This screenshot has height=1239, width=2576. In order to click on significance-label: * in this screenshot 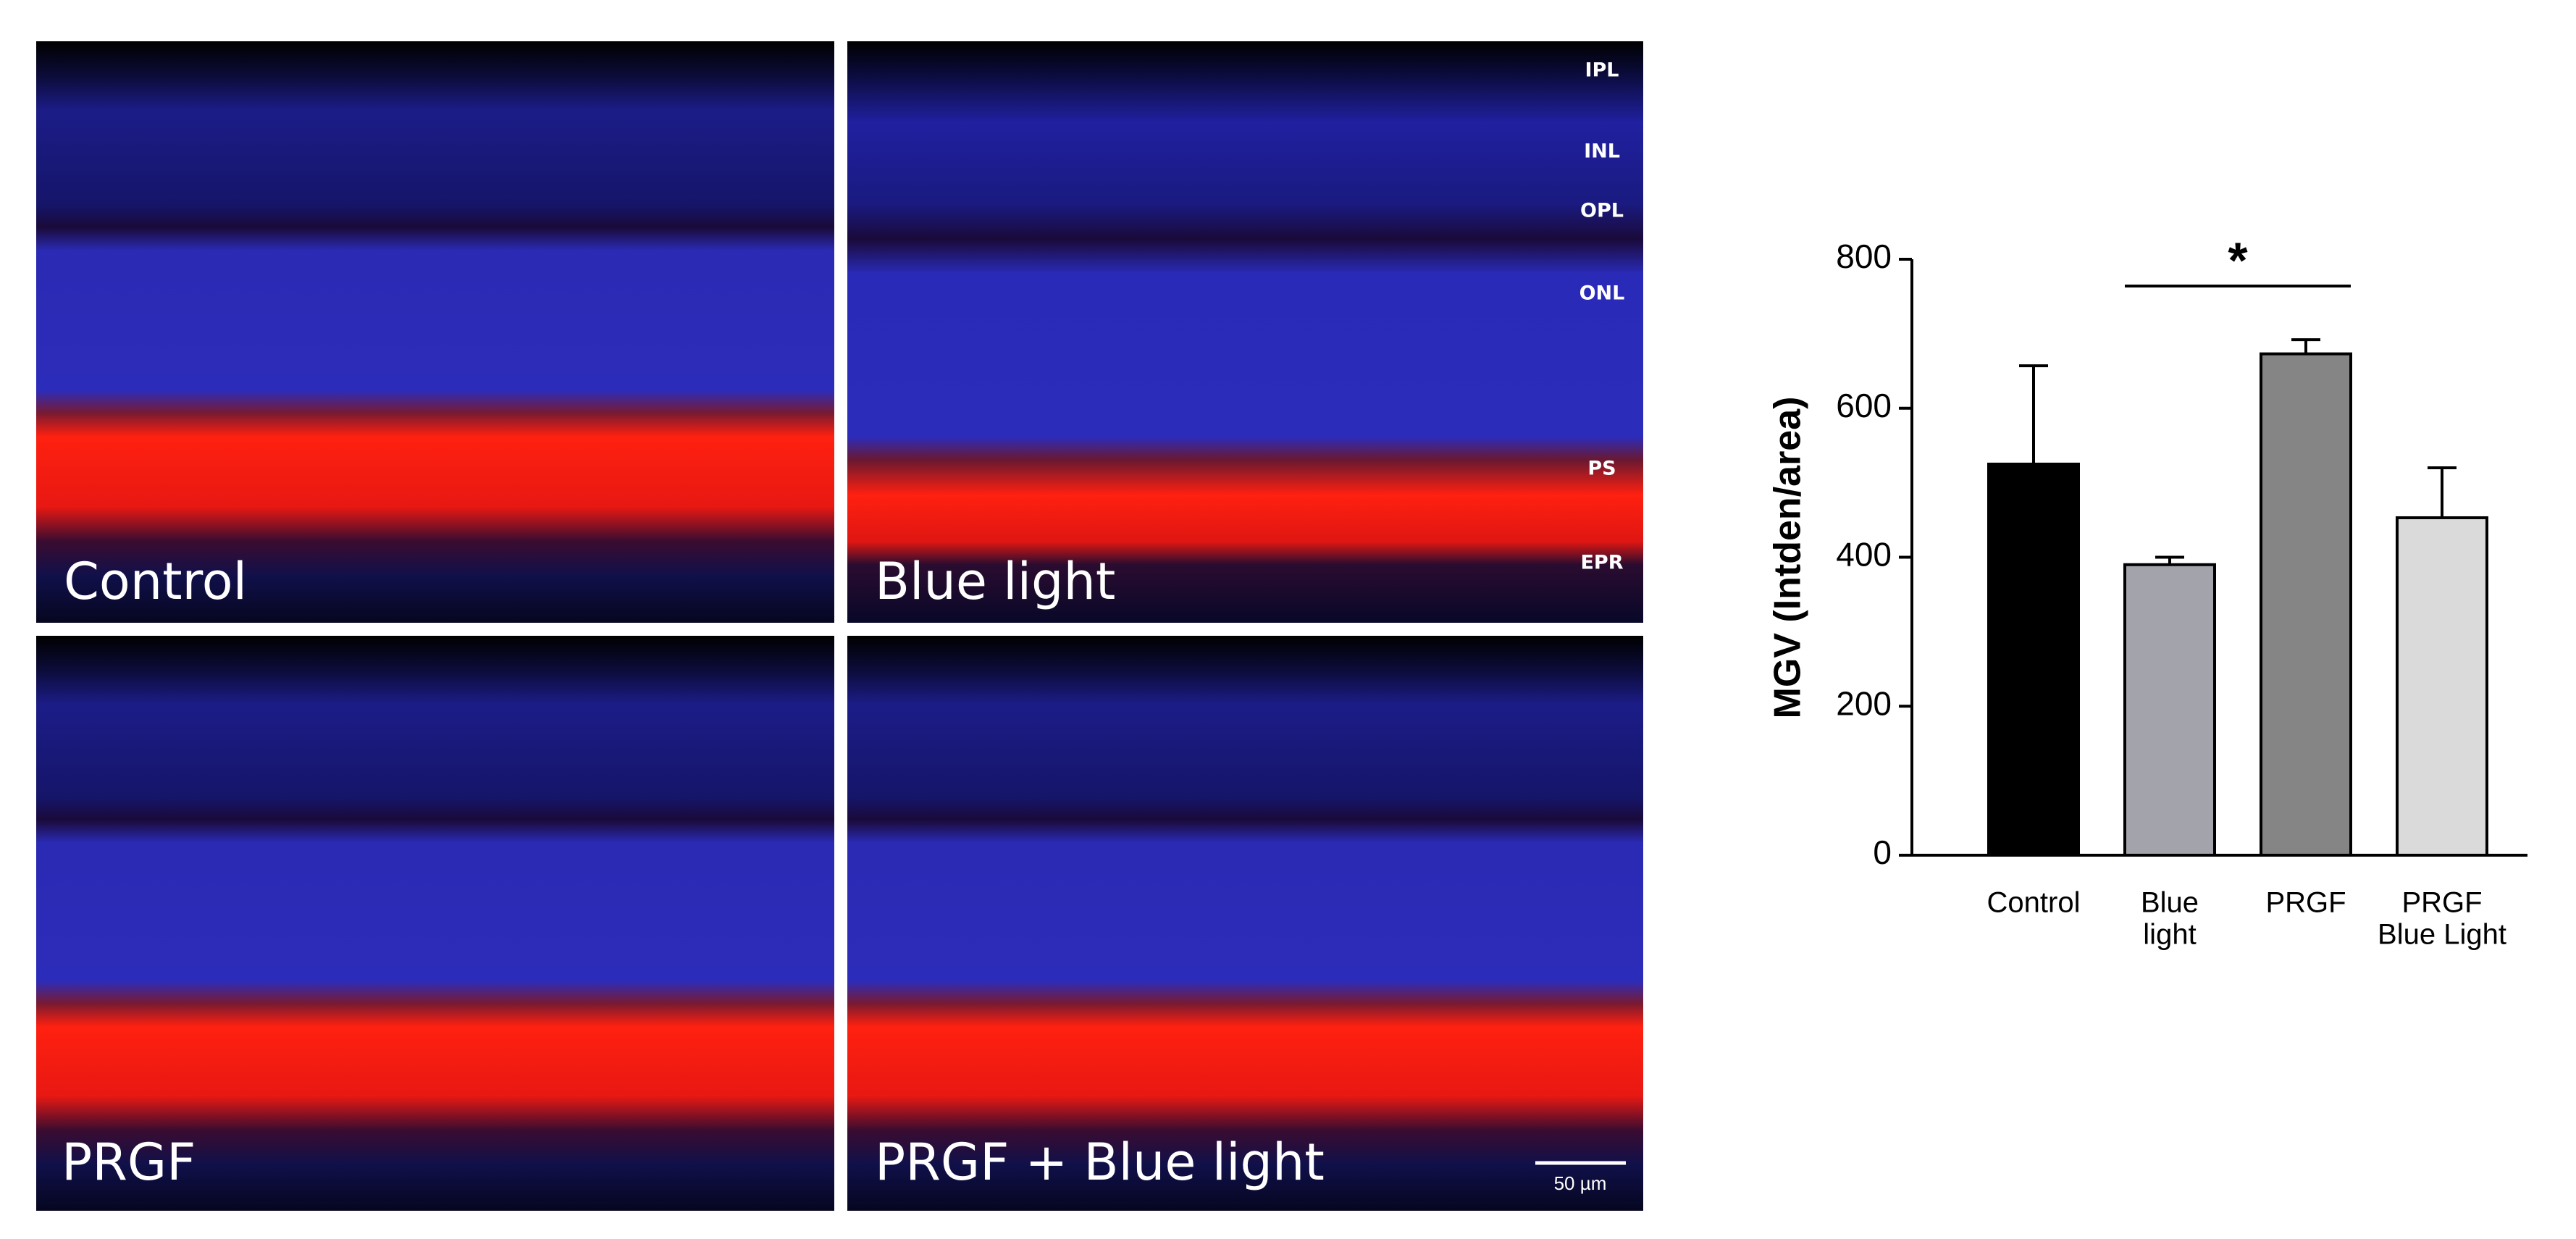, I will do `click(2238, 260)`.